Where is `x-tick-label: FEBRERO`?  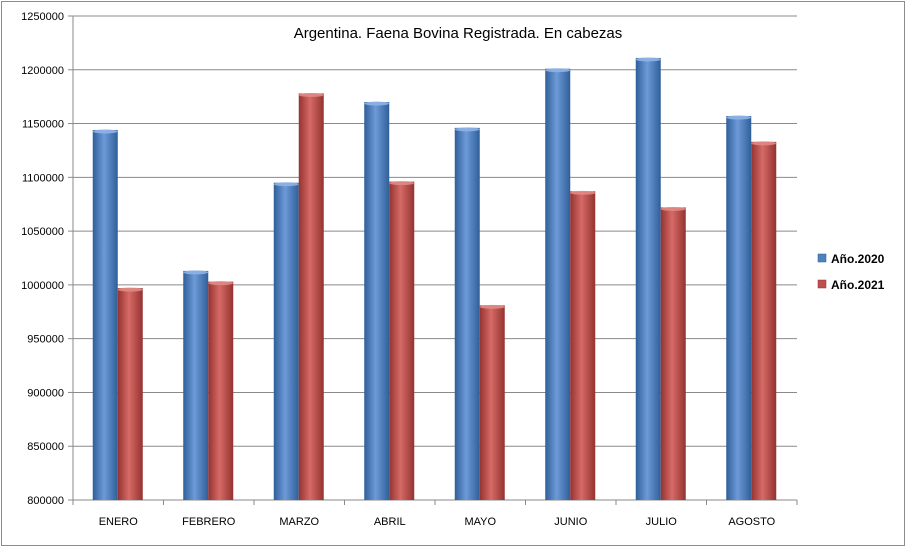 x-tick-label: FEBRERO is located at coordinates (209, 522).